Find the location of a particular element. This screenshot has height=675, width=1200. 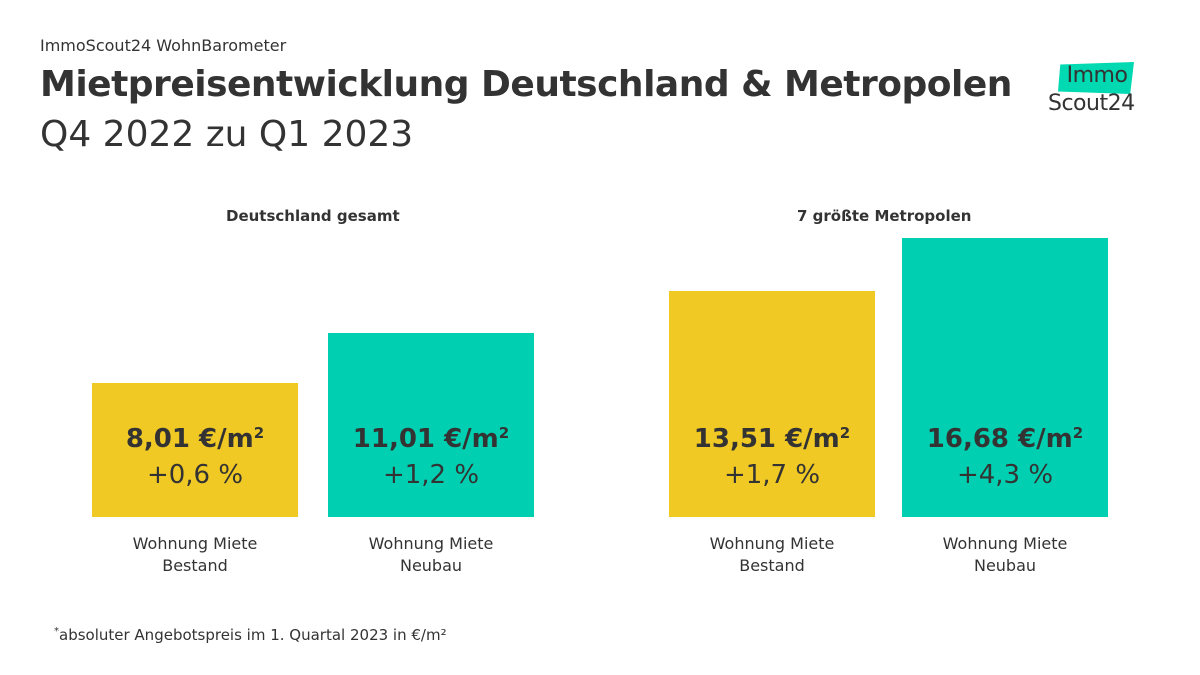

logo-immo-text: Immo is located at coordinates (1097, 75).